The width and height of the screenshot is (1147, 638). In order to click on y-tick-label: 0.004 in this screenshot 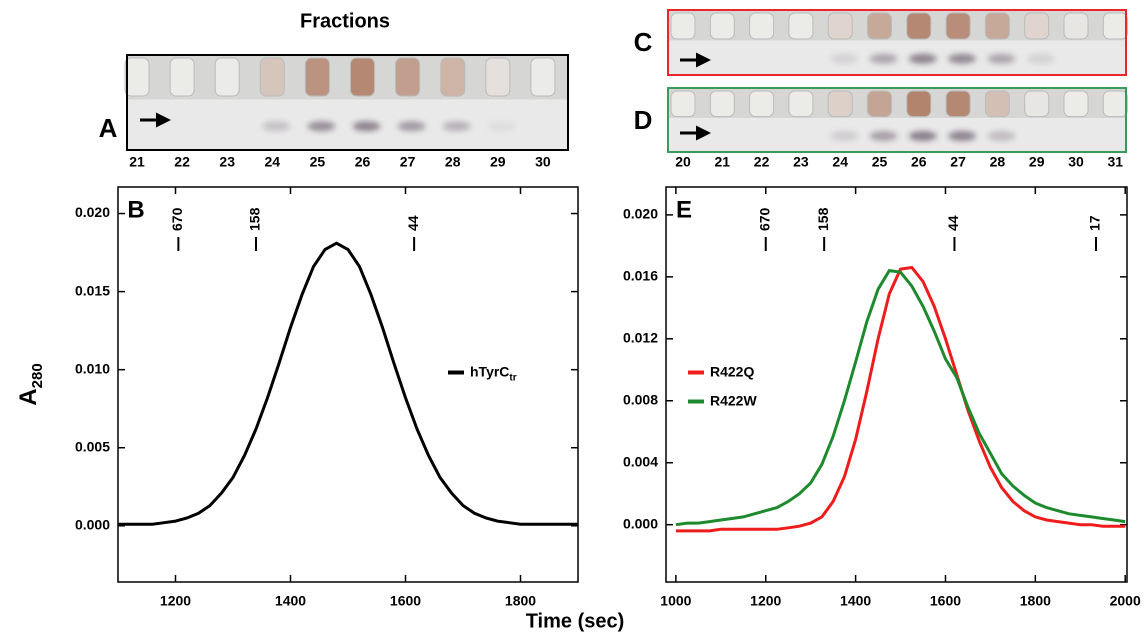, I will do `click(640, 461)`.